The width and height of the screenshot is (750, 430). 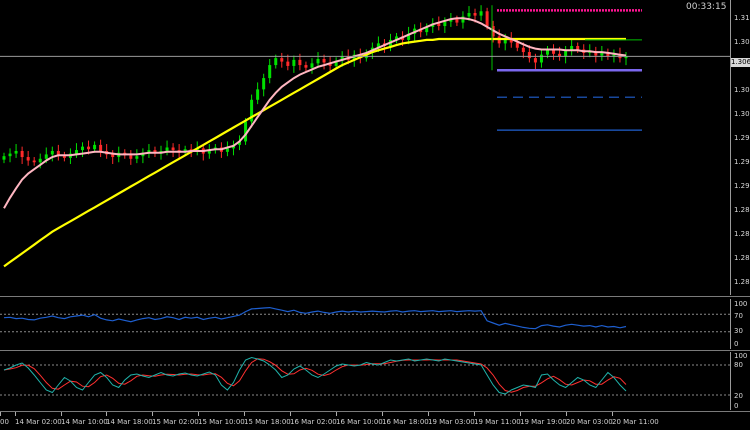 What do you see at coordinates (738, 331) in the screenshot?
I see `rsi-axis-label: 30` at bounding box center [738, 331].